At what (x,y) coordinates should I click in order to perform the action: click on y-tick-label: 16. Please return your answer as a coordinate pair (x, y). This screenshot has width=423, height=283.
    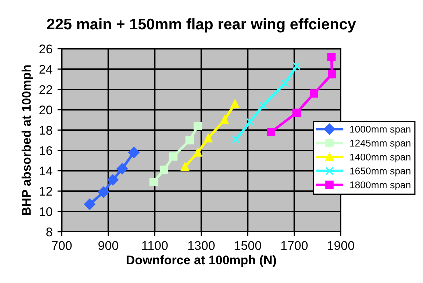
    Looking at the image, I should click on (46, 151).